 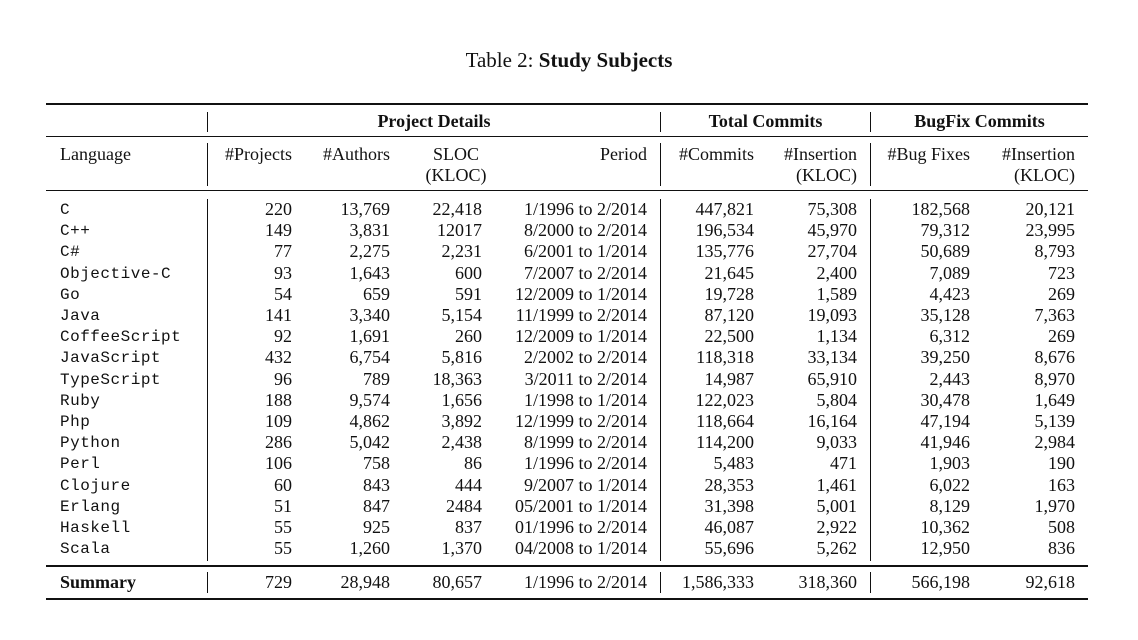 I want to click on cell-period: 8/2000 to 2/2014, so click(x=585, y=230).